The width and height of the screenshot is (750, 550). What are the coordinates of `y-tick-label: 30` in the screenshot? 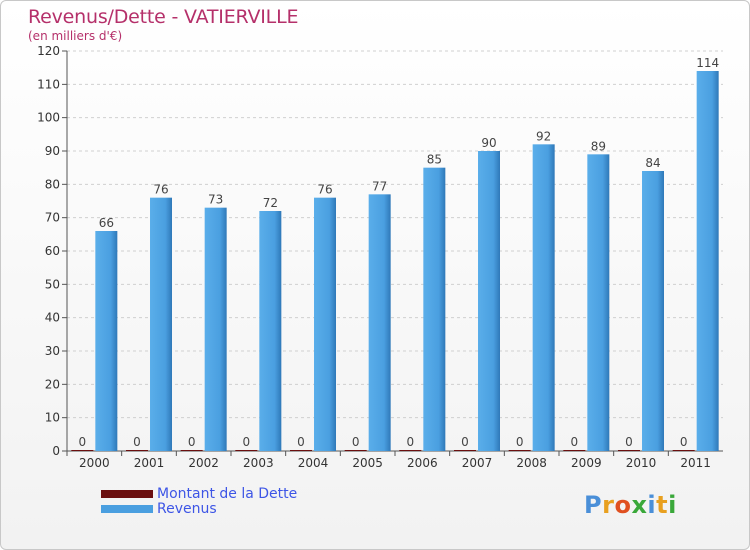 It's located at (52, 351).